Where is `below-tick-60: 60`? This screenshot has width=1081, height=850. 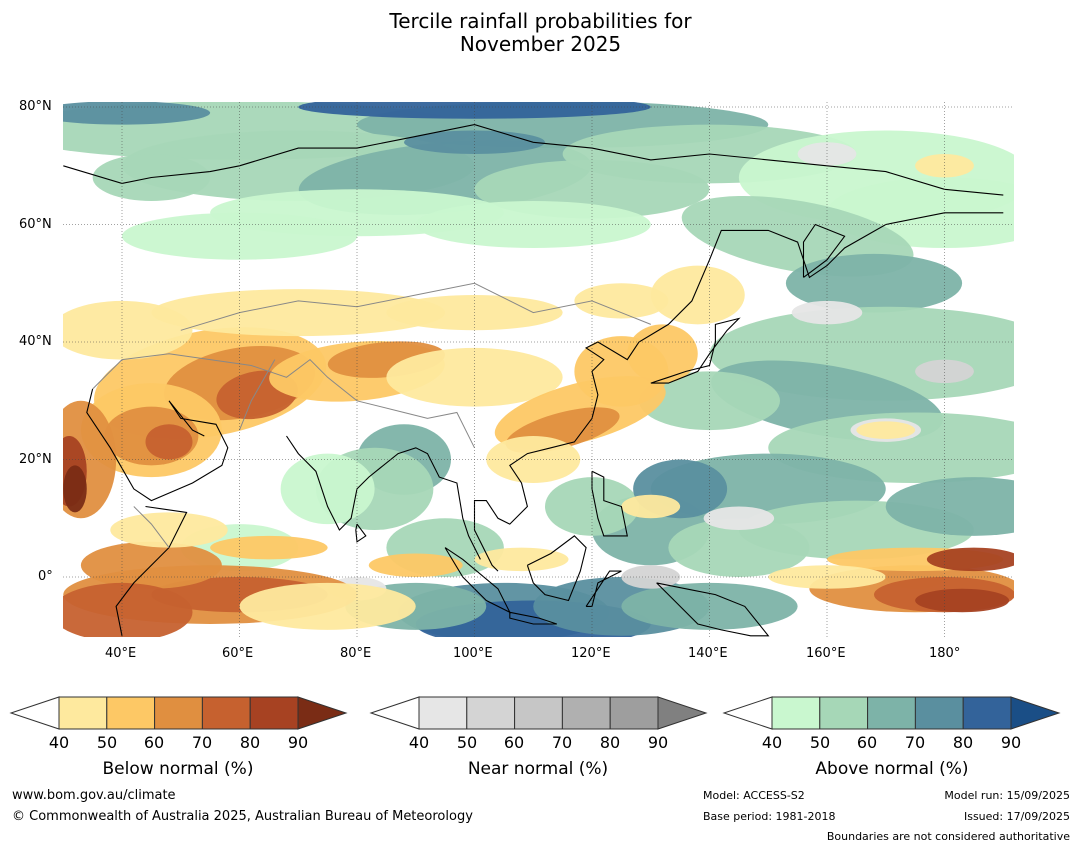 below-tick-60: 60 is located at coordinates (154, 742).